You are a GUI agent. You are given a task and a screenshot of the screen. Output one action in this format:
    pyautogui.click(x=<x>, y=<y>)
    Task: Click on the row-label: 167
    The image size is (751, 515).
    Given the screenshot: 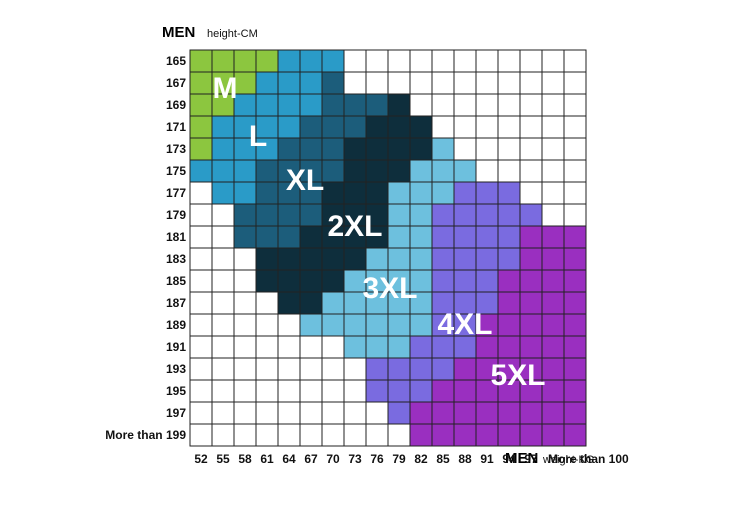 What is the action you would take?
    pyautogui.click(x=176, y=83)
    